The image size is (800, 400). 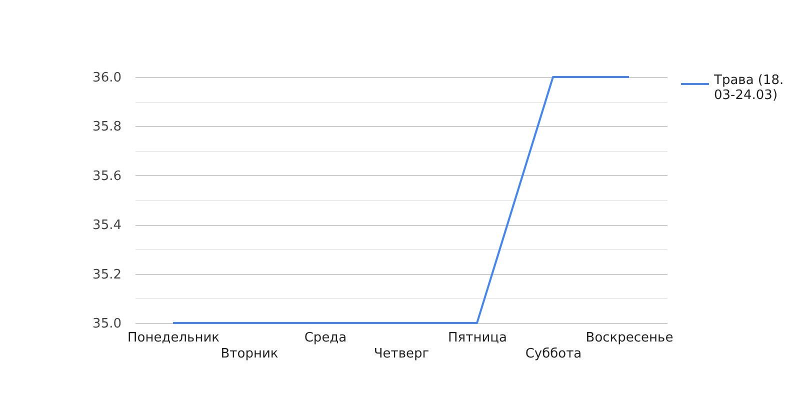 What do you see at coordinates (630, 338) in the screenshot?
I see `x-tick-label: Воскресенье` at bounding box center [630, 338].